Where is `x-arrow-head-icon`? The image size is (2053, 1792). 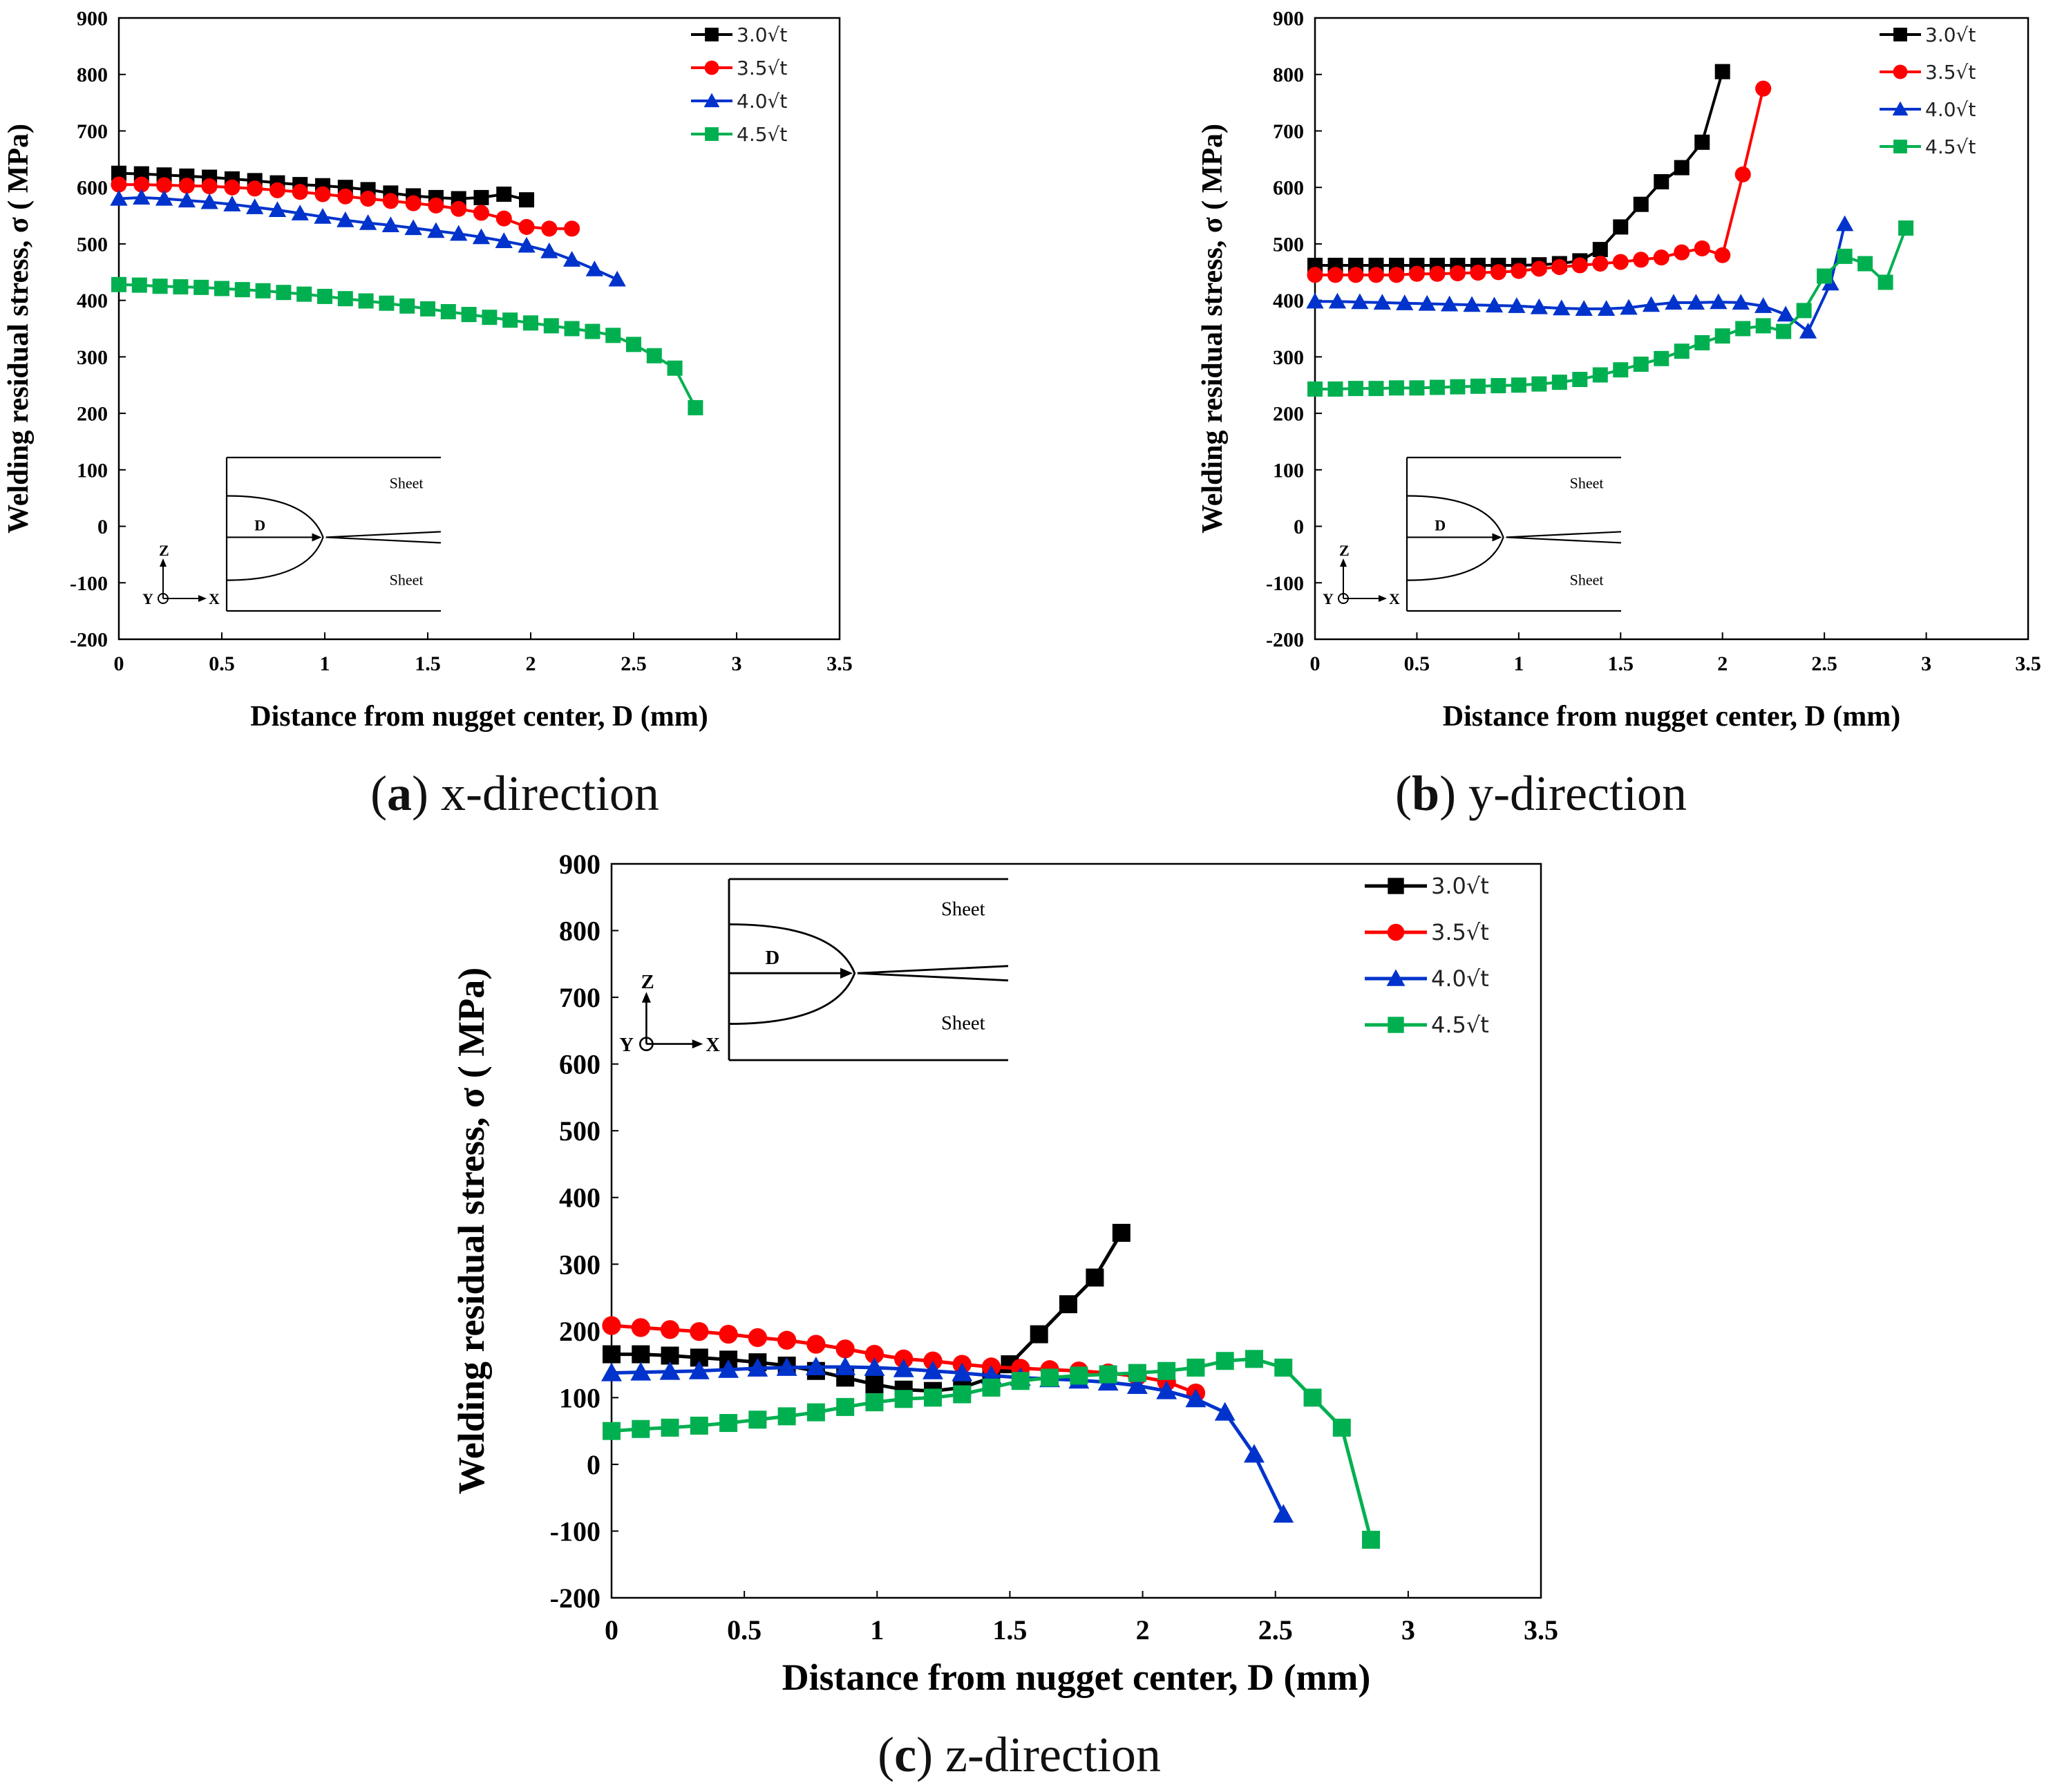
x-arrow-head-icon is located at coordinates (1383, 598).